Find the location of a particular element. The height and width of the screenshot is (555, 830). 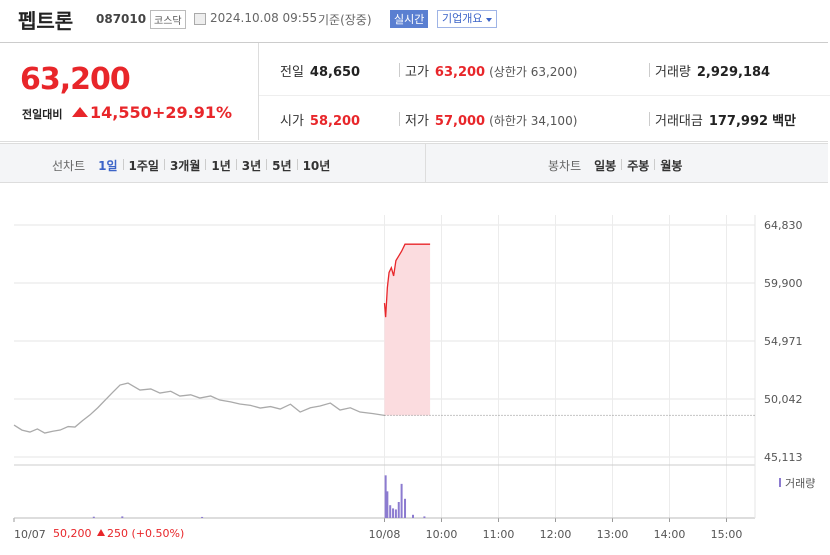

stat-label: 저가 is located at coordinates (417, 121).